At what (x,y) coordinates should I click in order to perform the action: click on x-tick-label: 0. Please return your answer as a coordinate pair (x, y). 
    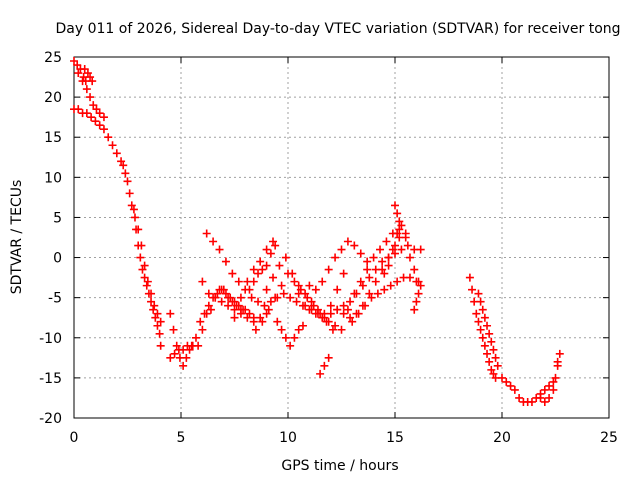
    Looking at the image, I should click on (74, 438).